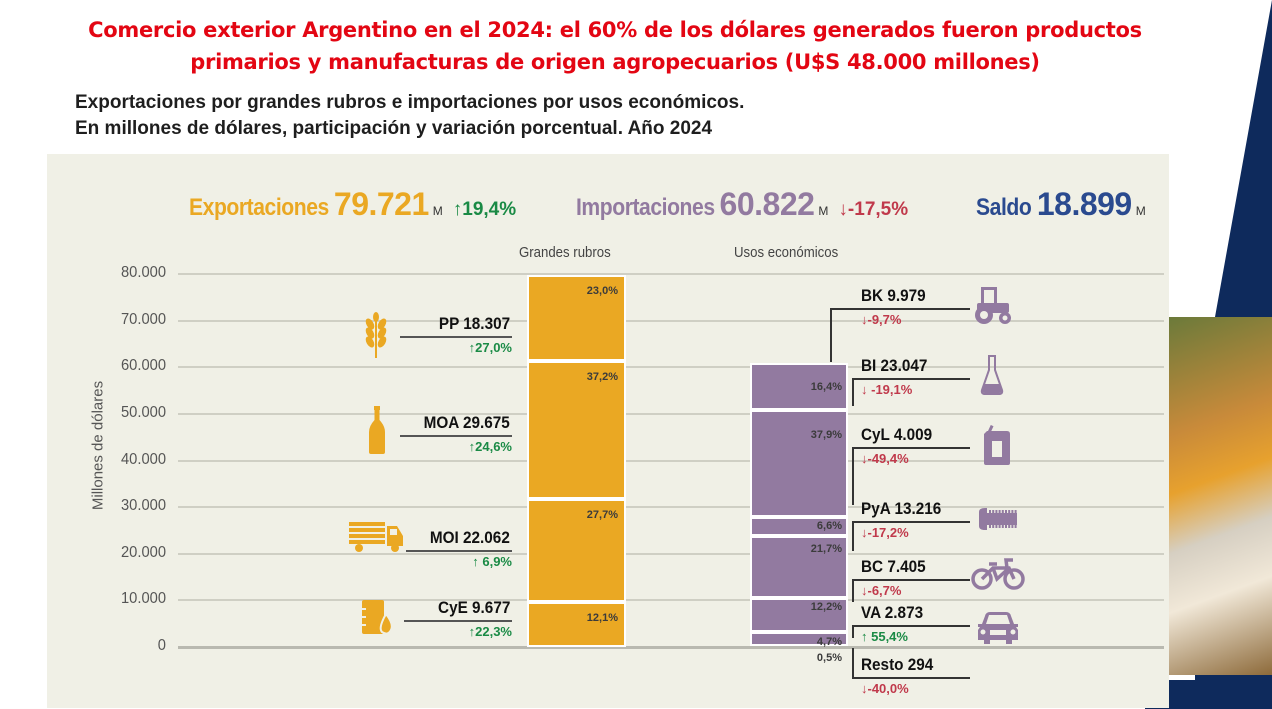 Image resolution: width=1272 pixels, height=709 pixels. I want to click on export-share-label: 27,7%, so click(602, 515).